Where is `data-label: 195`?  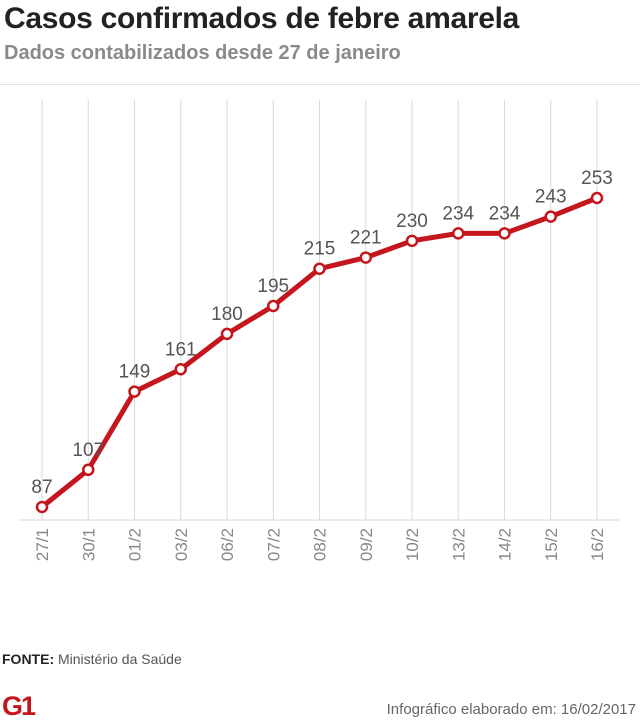
data-label: 195 is located at coordinates (273, 286).